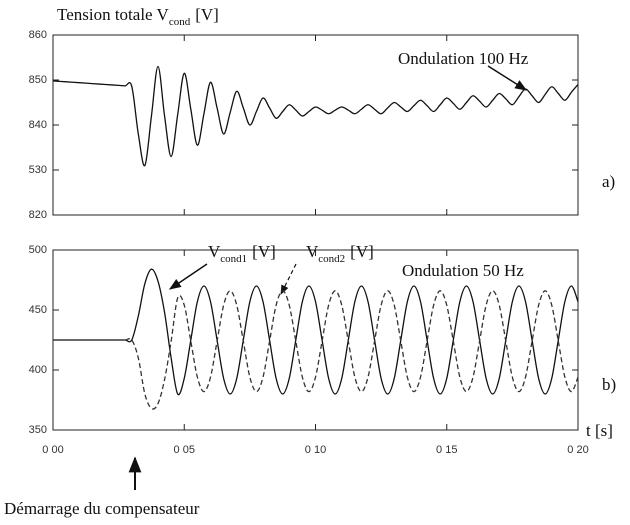  I want to click on x-tick-label: 0 20, so click(577, 450).